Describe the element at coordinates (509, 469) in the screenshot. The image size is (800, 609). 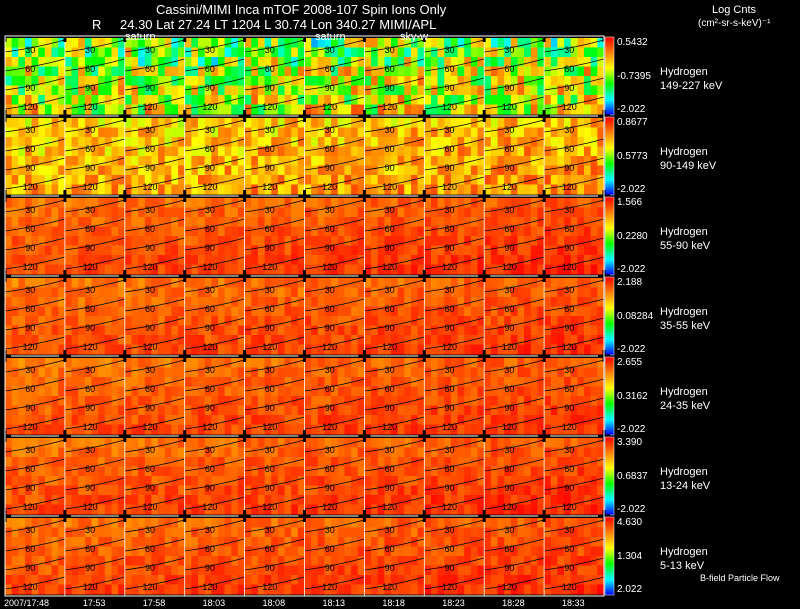
I see `contour-label: 60` at that location.